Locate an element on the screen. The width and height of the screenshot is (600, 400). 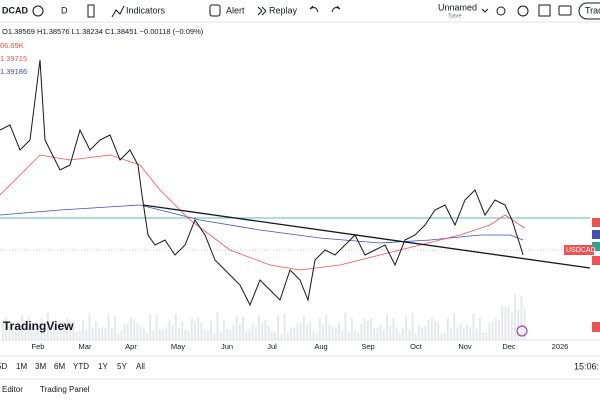
indicators-button: Indicators is located at coordinates (146, 10).